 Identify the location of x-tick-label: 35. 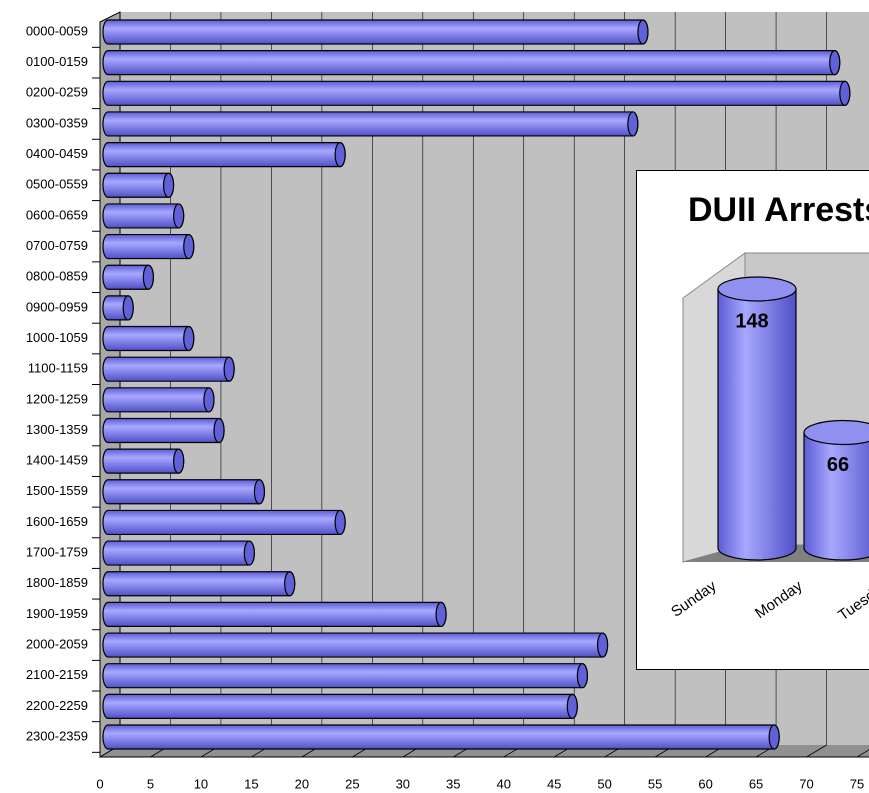
(453, 783).